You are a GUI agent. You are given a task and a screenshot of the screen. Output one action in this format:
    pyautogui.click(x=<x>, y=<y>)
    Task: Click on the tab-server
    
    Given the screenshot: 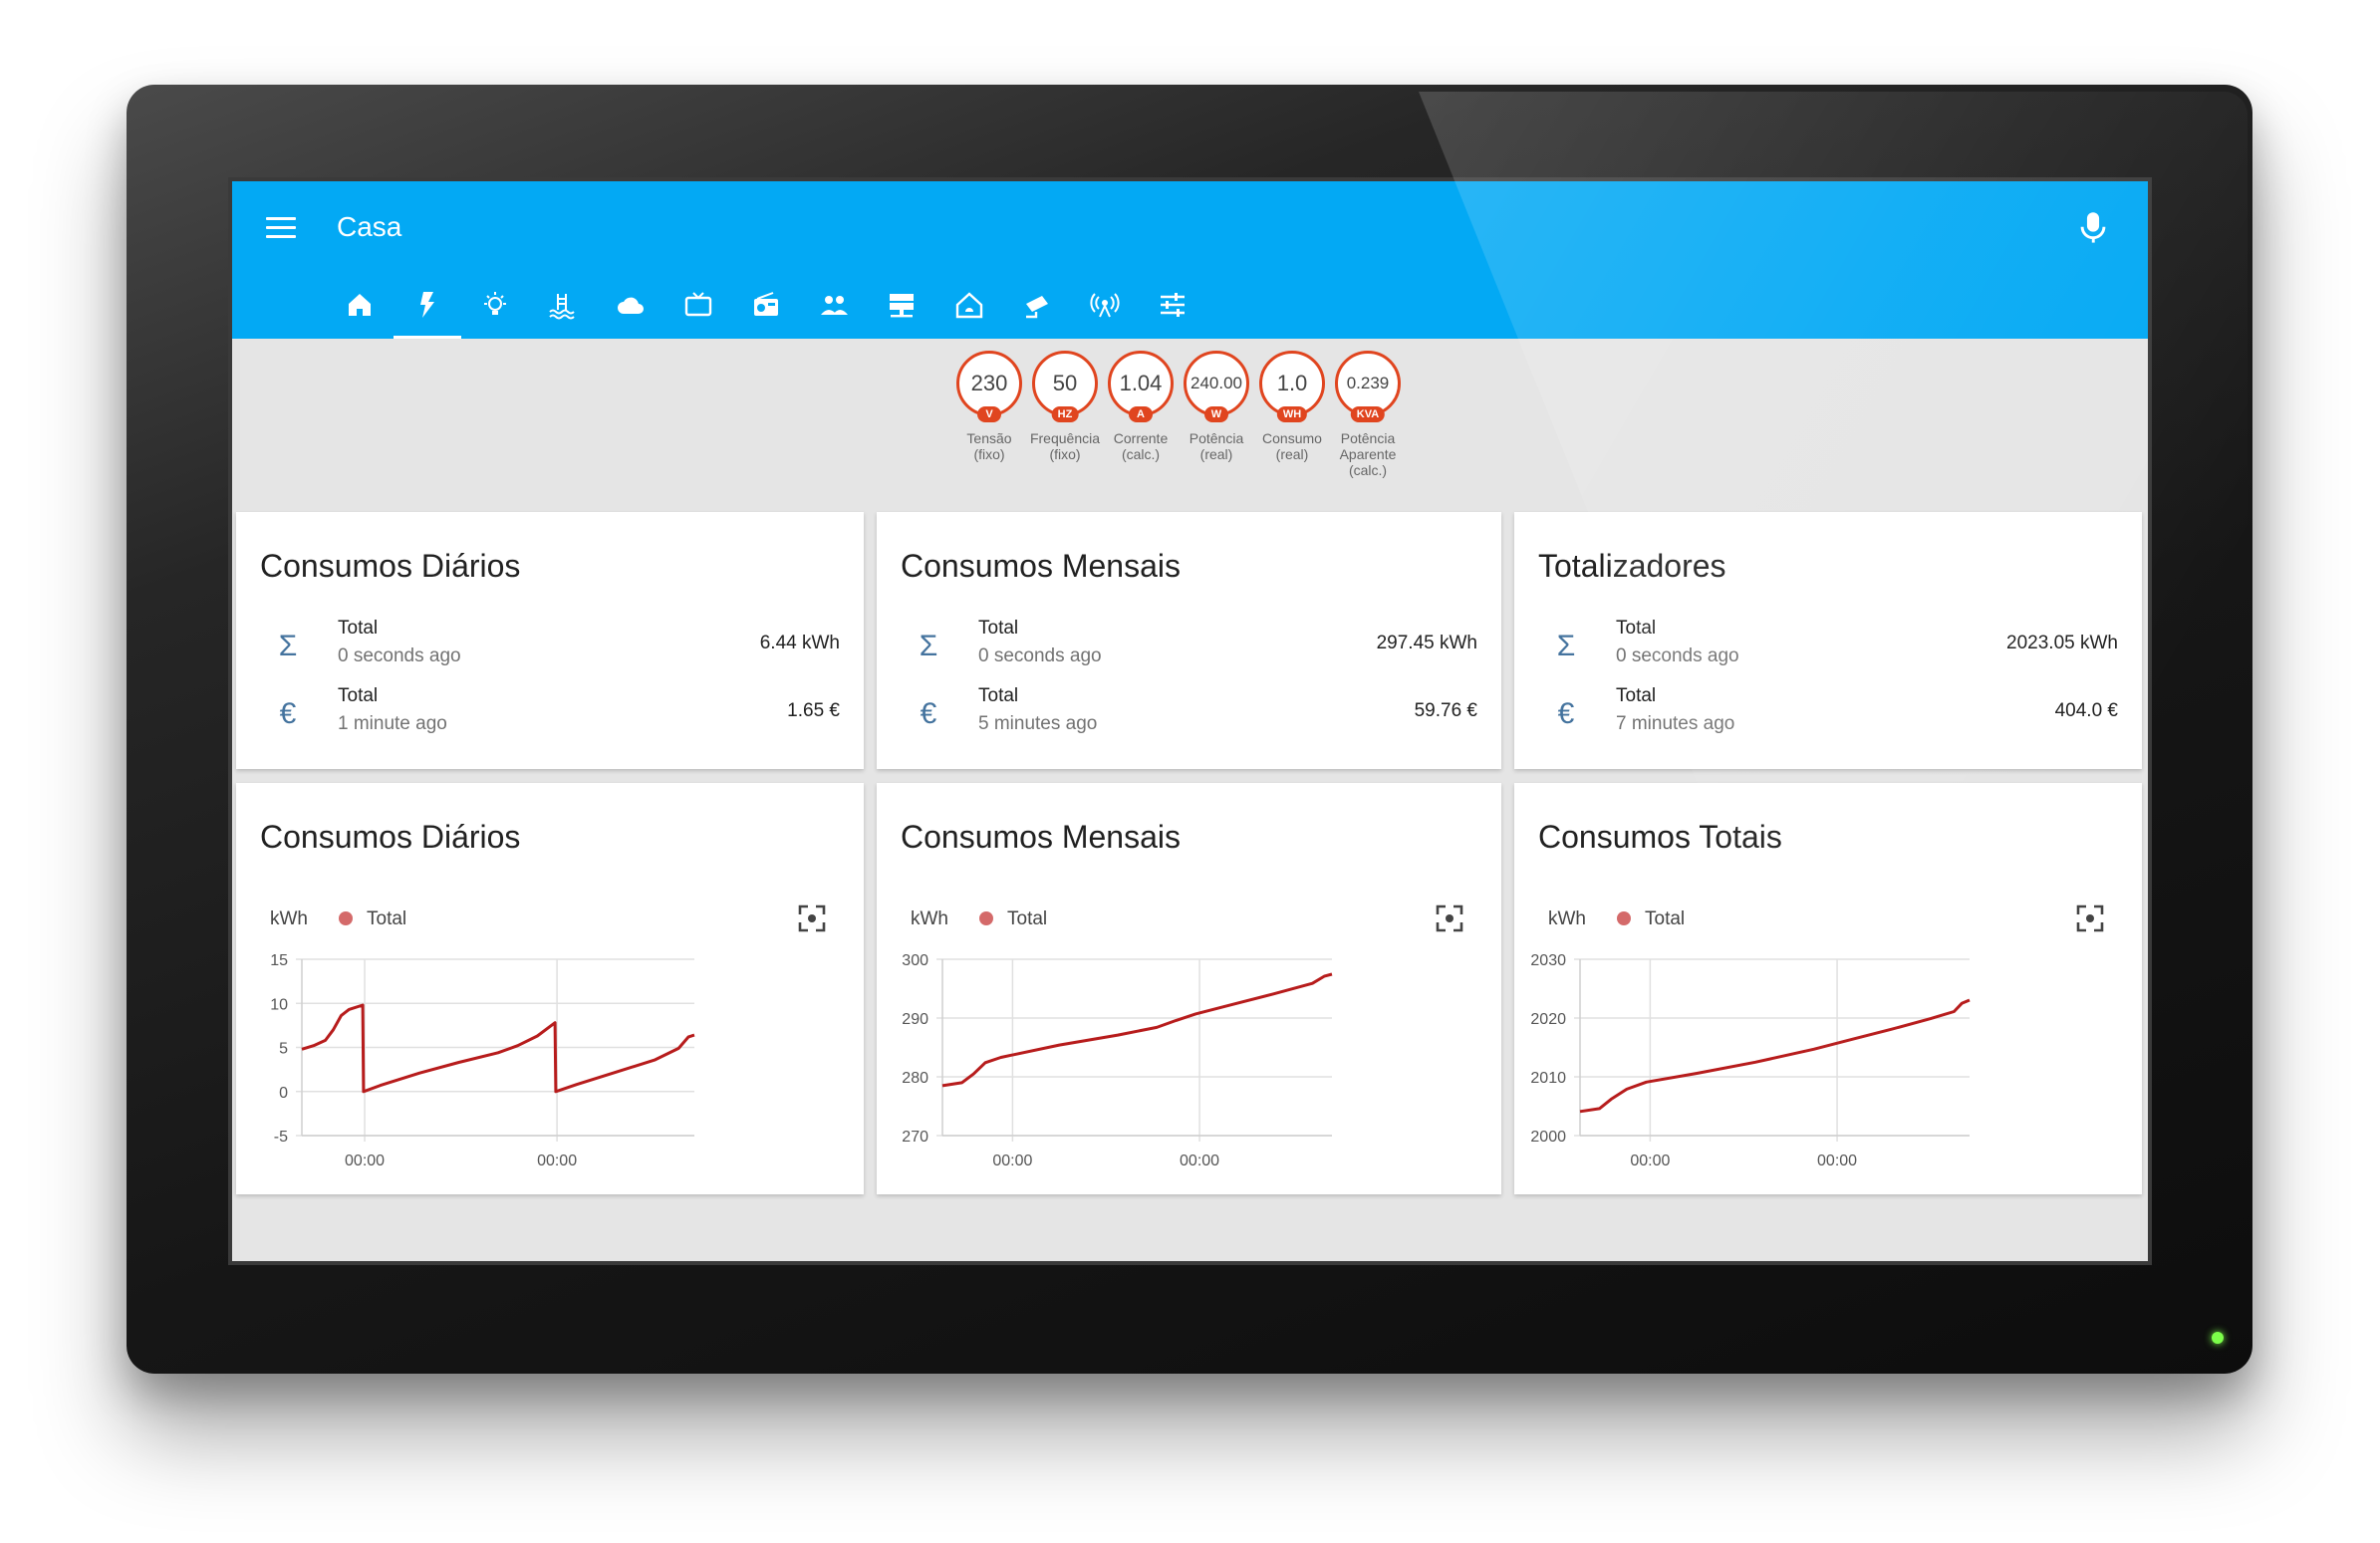 What is the action you would take?
    pyautogui.click(x=901, y=305)
    